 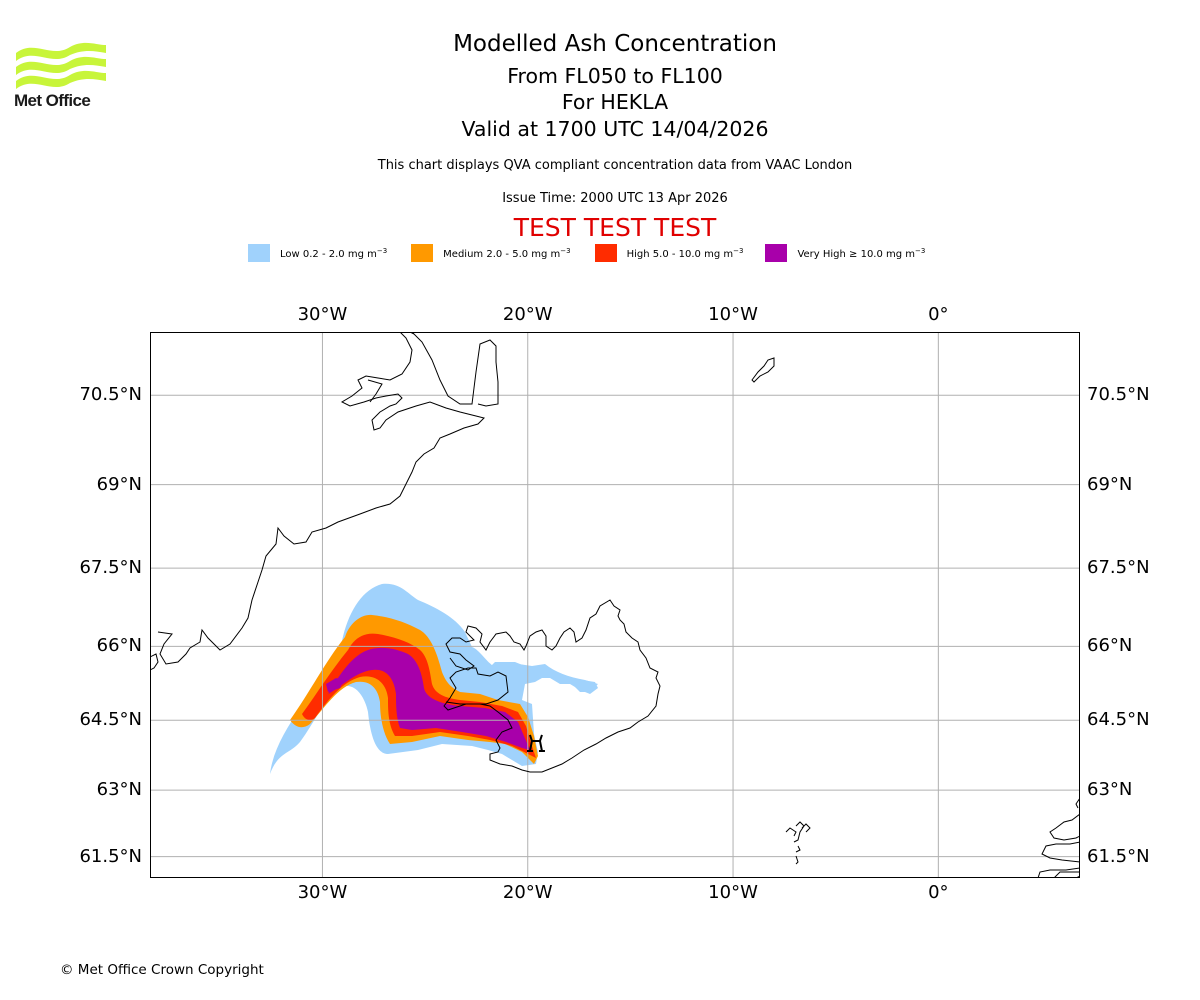 What do you see at coordinates (615, 227) in the screenshot?
I see `test-banner: TEST TEST TEST` at bounding box center [615, 227].